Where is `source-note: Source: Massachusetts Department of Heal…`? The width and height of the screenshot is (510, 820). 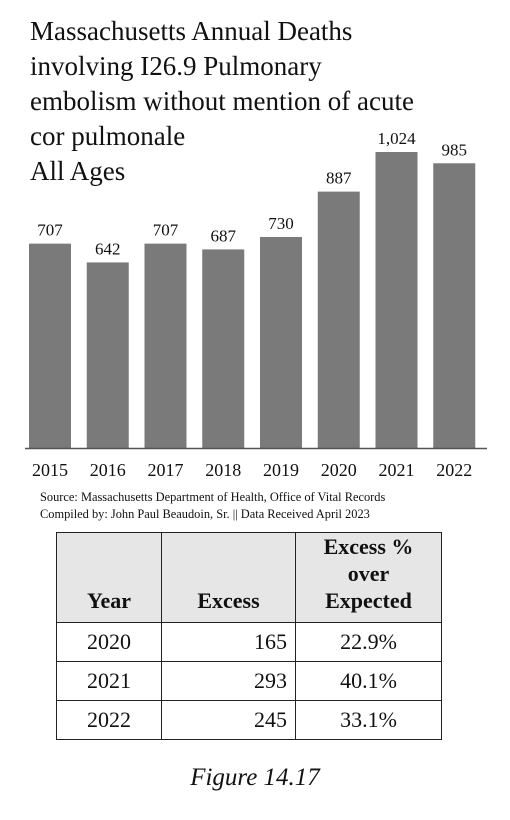 source-note: Source: Massachusetts Department of Heal… is located at coordinates (212, 506).